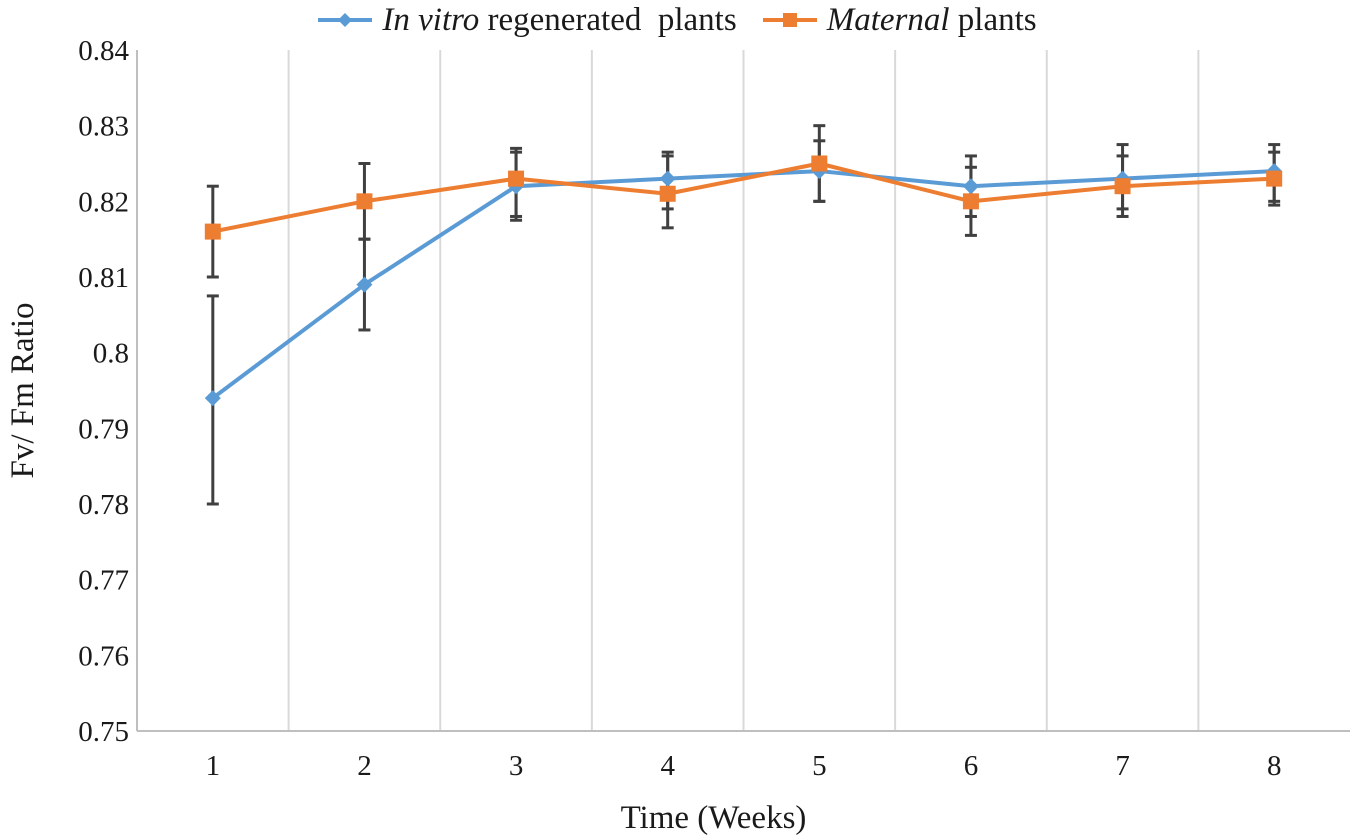 The image size is (1355, 837). Describe the element at coordinates (23, 390) in the screenshot. I see `y-axis-title: Fv/ Fm Ratio` at that location.